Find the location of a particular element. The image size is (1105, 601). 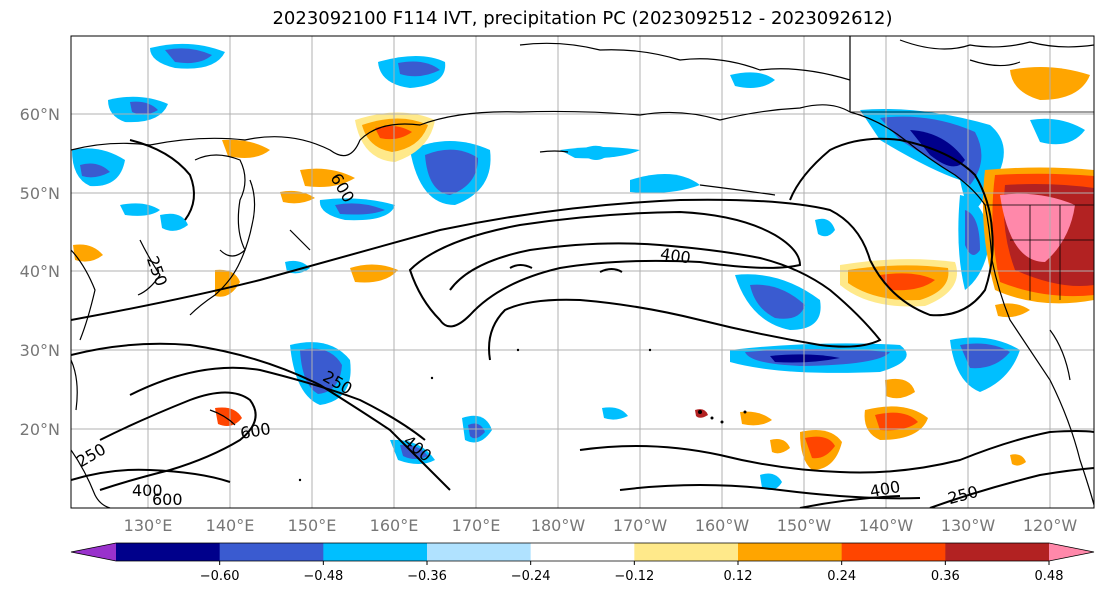

lon-label: 160°W is located at coordinates (722, 525).